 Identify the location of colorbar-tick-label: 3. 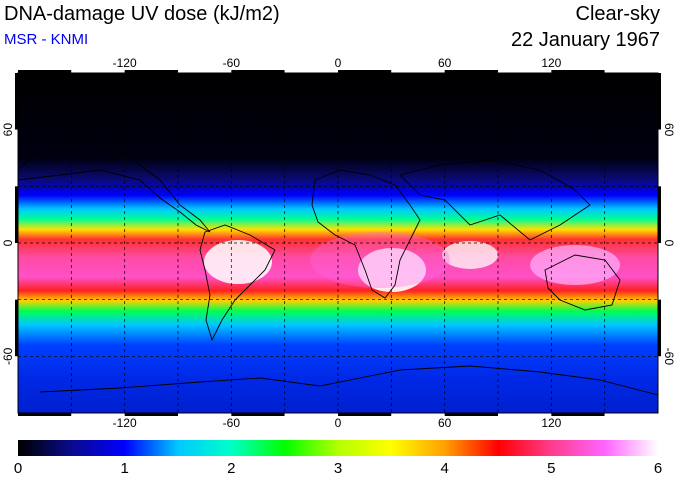
(338, 468).